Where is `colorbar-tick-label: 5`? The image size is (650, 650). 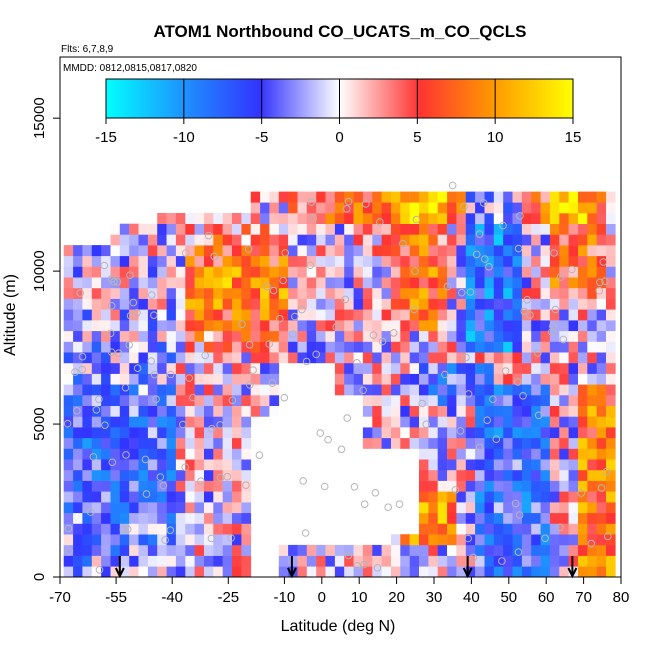
colorbar-tick-label: 5 is located at coordinates (417, 137).